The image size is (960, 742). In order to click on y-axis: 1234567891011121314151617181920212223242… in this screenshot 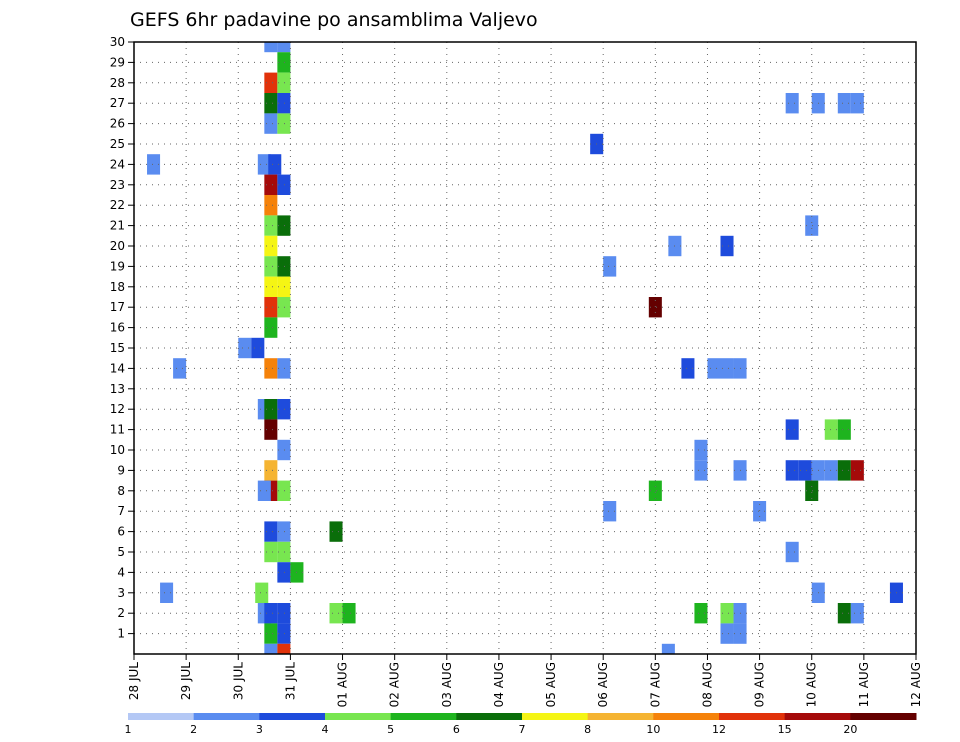, I will do `click(122, 338)`.